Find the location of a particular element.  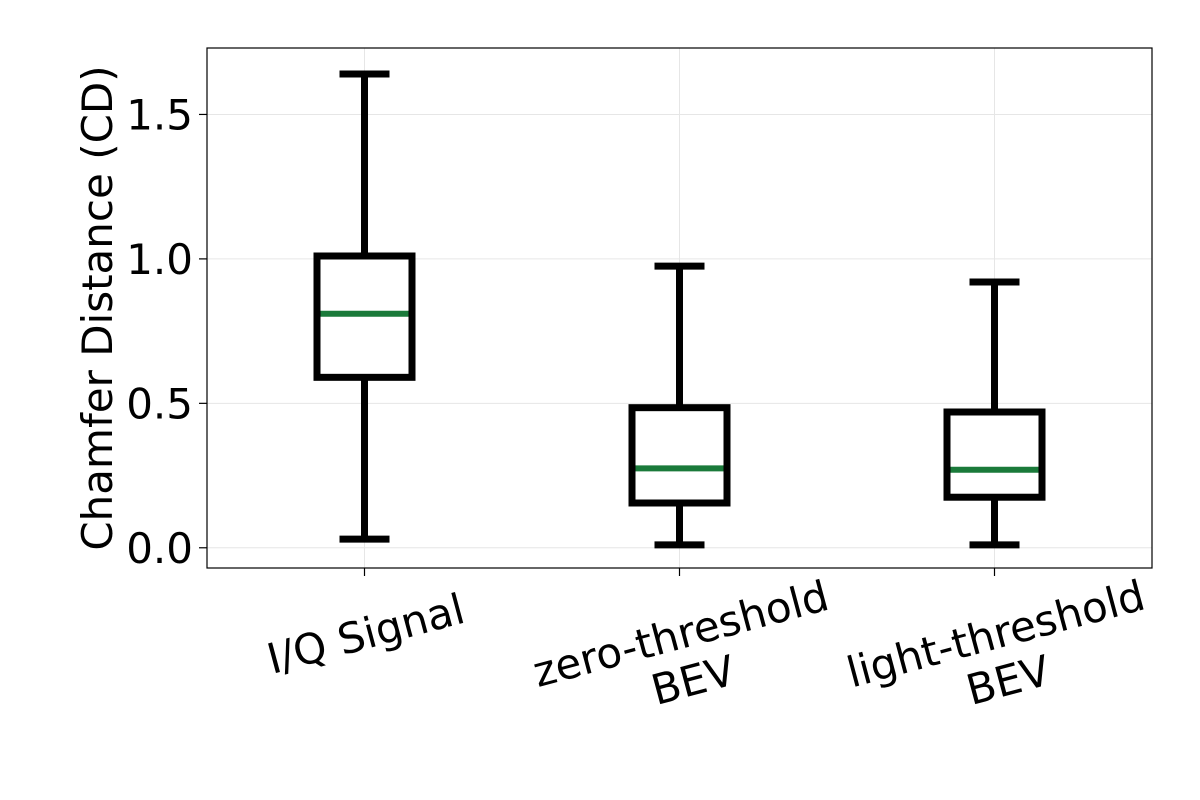

x-tick-label: I/Q Signal is located at coordinates (366, 634).